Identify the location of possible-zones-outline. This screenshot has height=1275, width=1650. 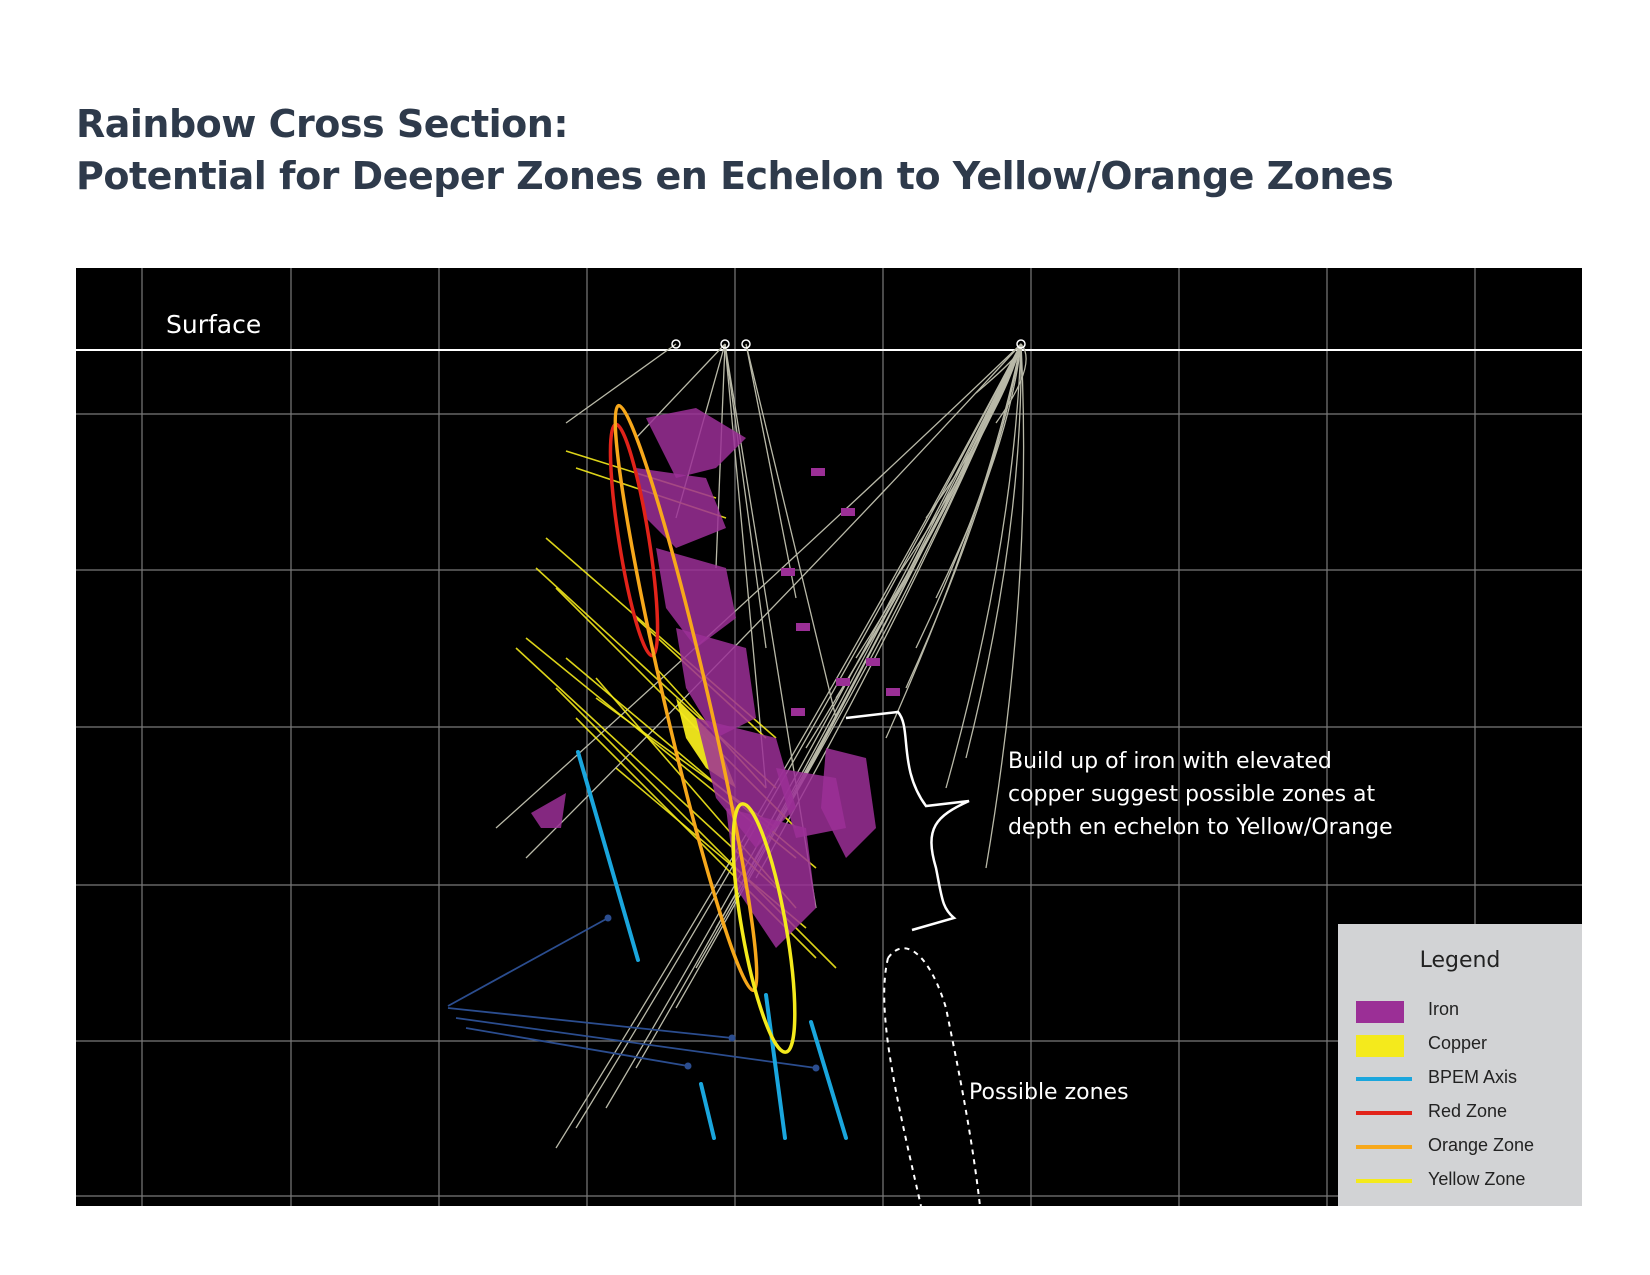
(932, 1076).